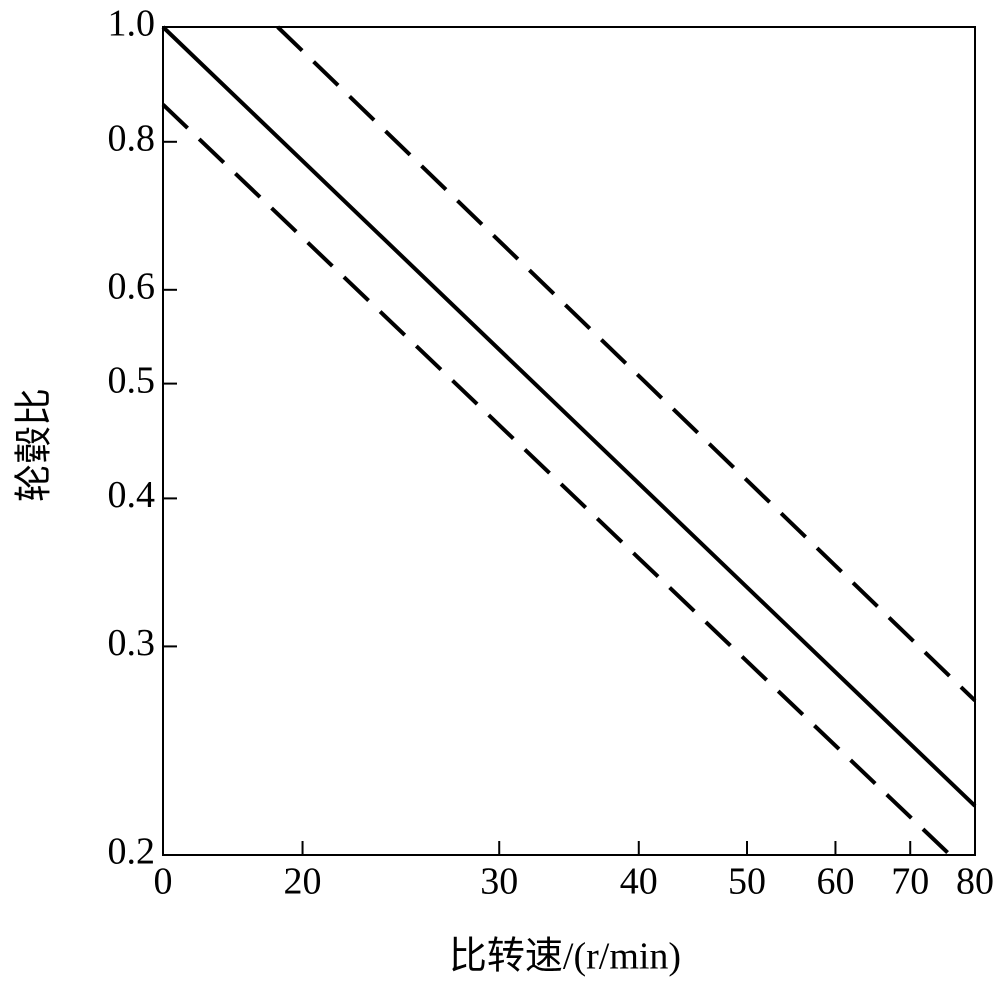 The image size is (1000, 988). Describe the element at coordinates (747, 882) in the screenshot. I see `x-tick-label: 50` at that location.